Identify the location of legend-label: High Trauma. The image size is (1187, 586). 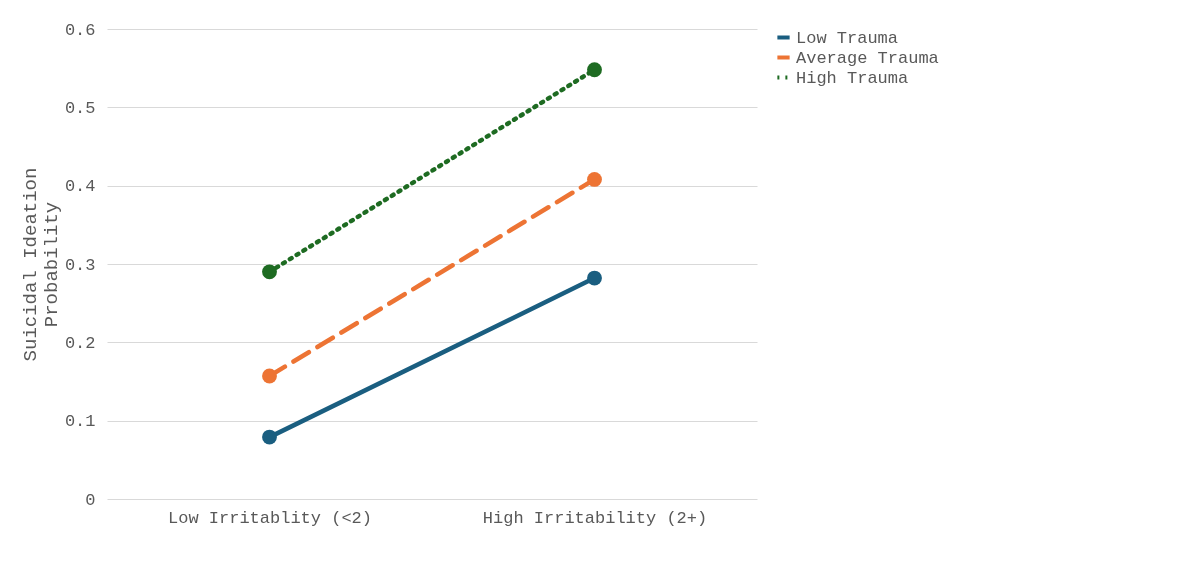
(852, 78).